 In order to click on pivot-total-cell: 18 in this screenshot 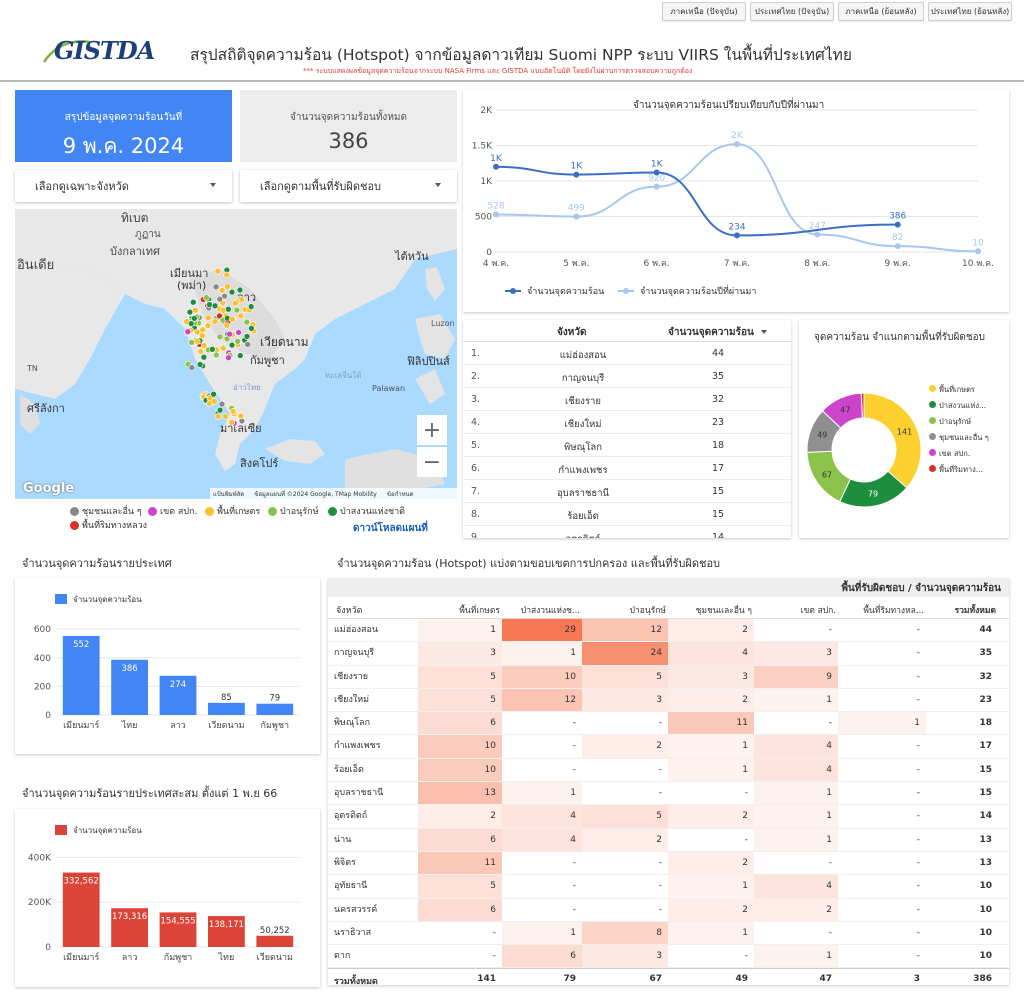, I will do `click(985, 723)`.